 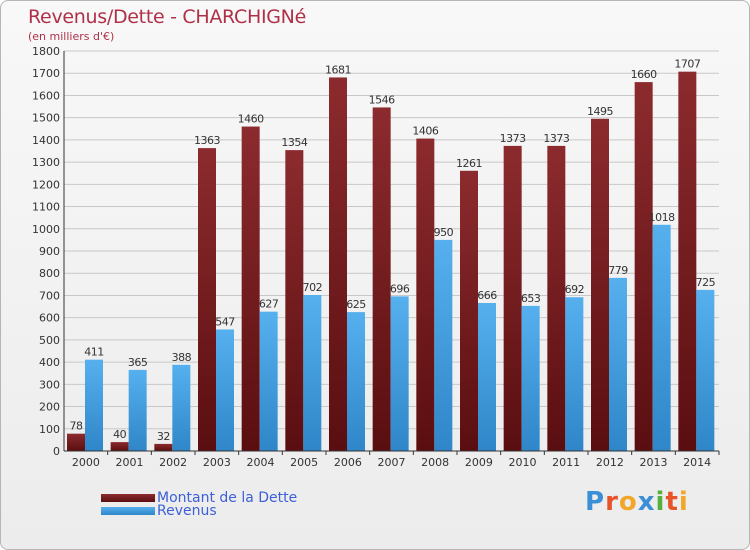 I want to click on y-tick-label: 0, so click(x=56, y=451).